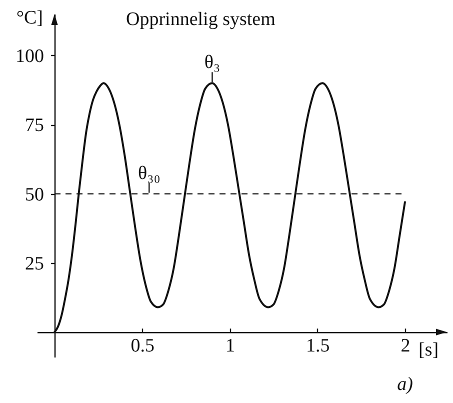 This screenshot has height=403, width=453. Describe the element at coordinates (149, 173) in the screenshot. I see `annotation: θ₃₀` at that location.